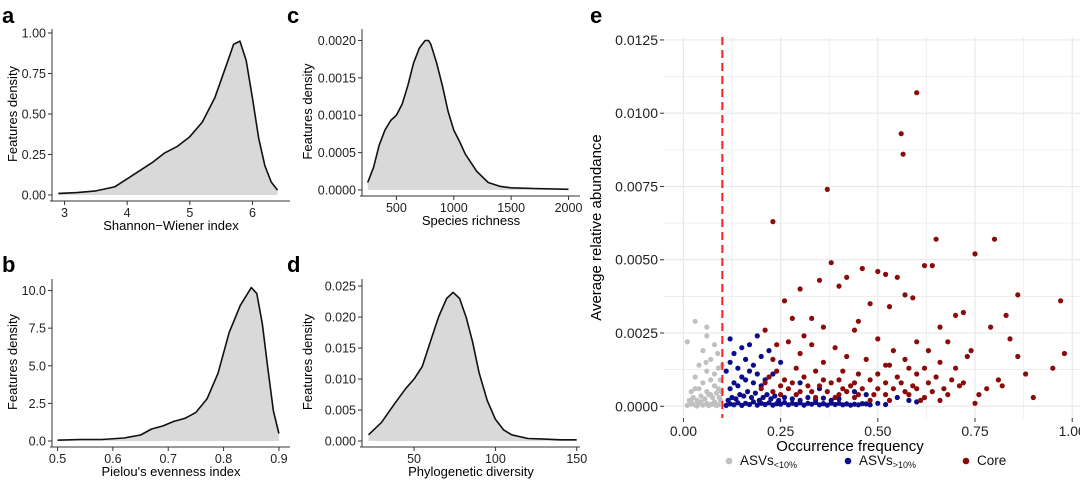  I want to click on legend-label-sub: <10%, so click(785, 465).